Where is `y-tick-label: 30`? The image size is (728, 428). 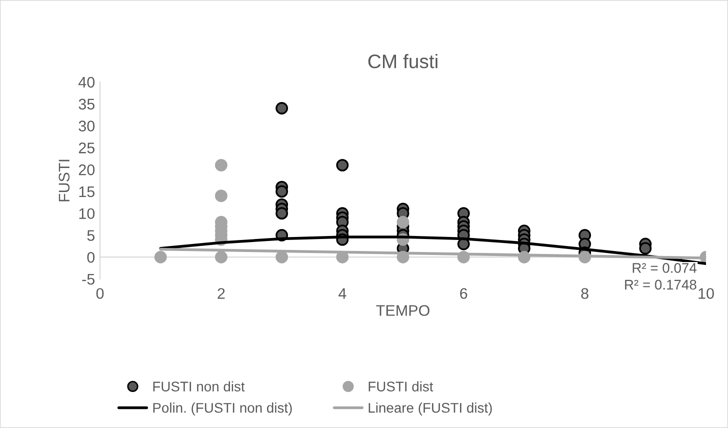
y-tick-label: 30 is located at coordinates (86, 126).